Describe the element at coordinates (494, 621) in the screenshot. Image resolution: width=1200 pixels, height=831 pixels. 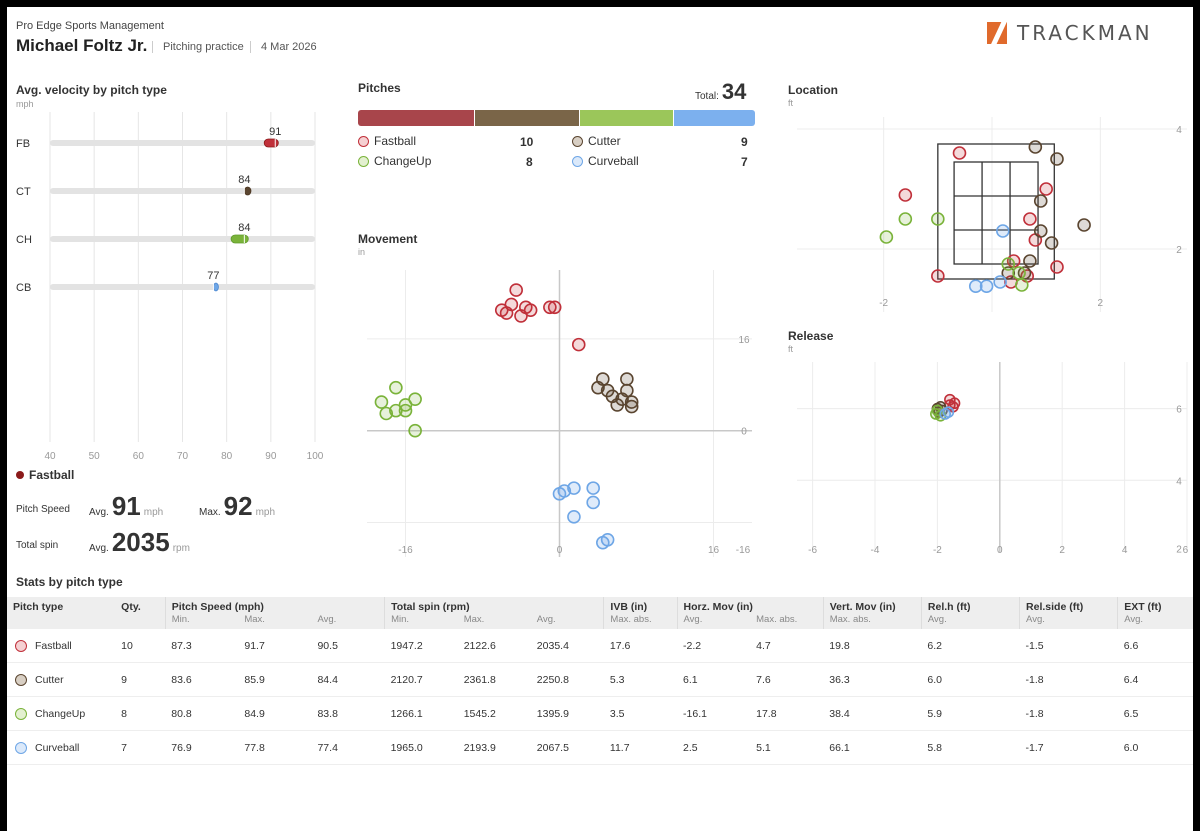
I see `sub-spin-max: Max.` at that location.